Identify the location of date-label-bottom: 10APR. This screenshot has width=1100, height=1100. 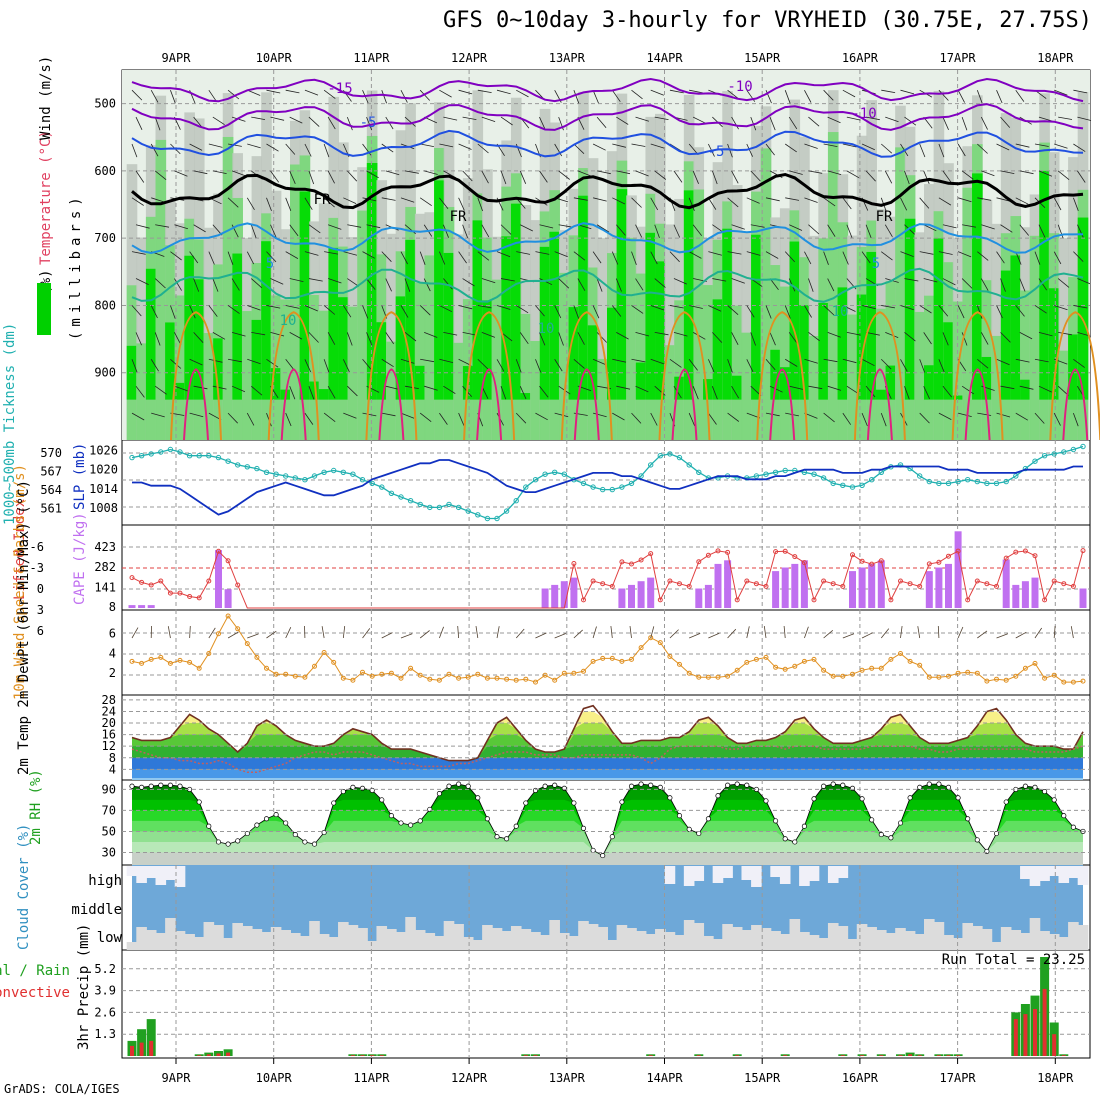
(274, 1078).